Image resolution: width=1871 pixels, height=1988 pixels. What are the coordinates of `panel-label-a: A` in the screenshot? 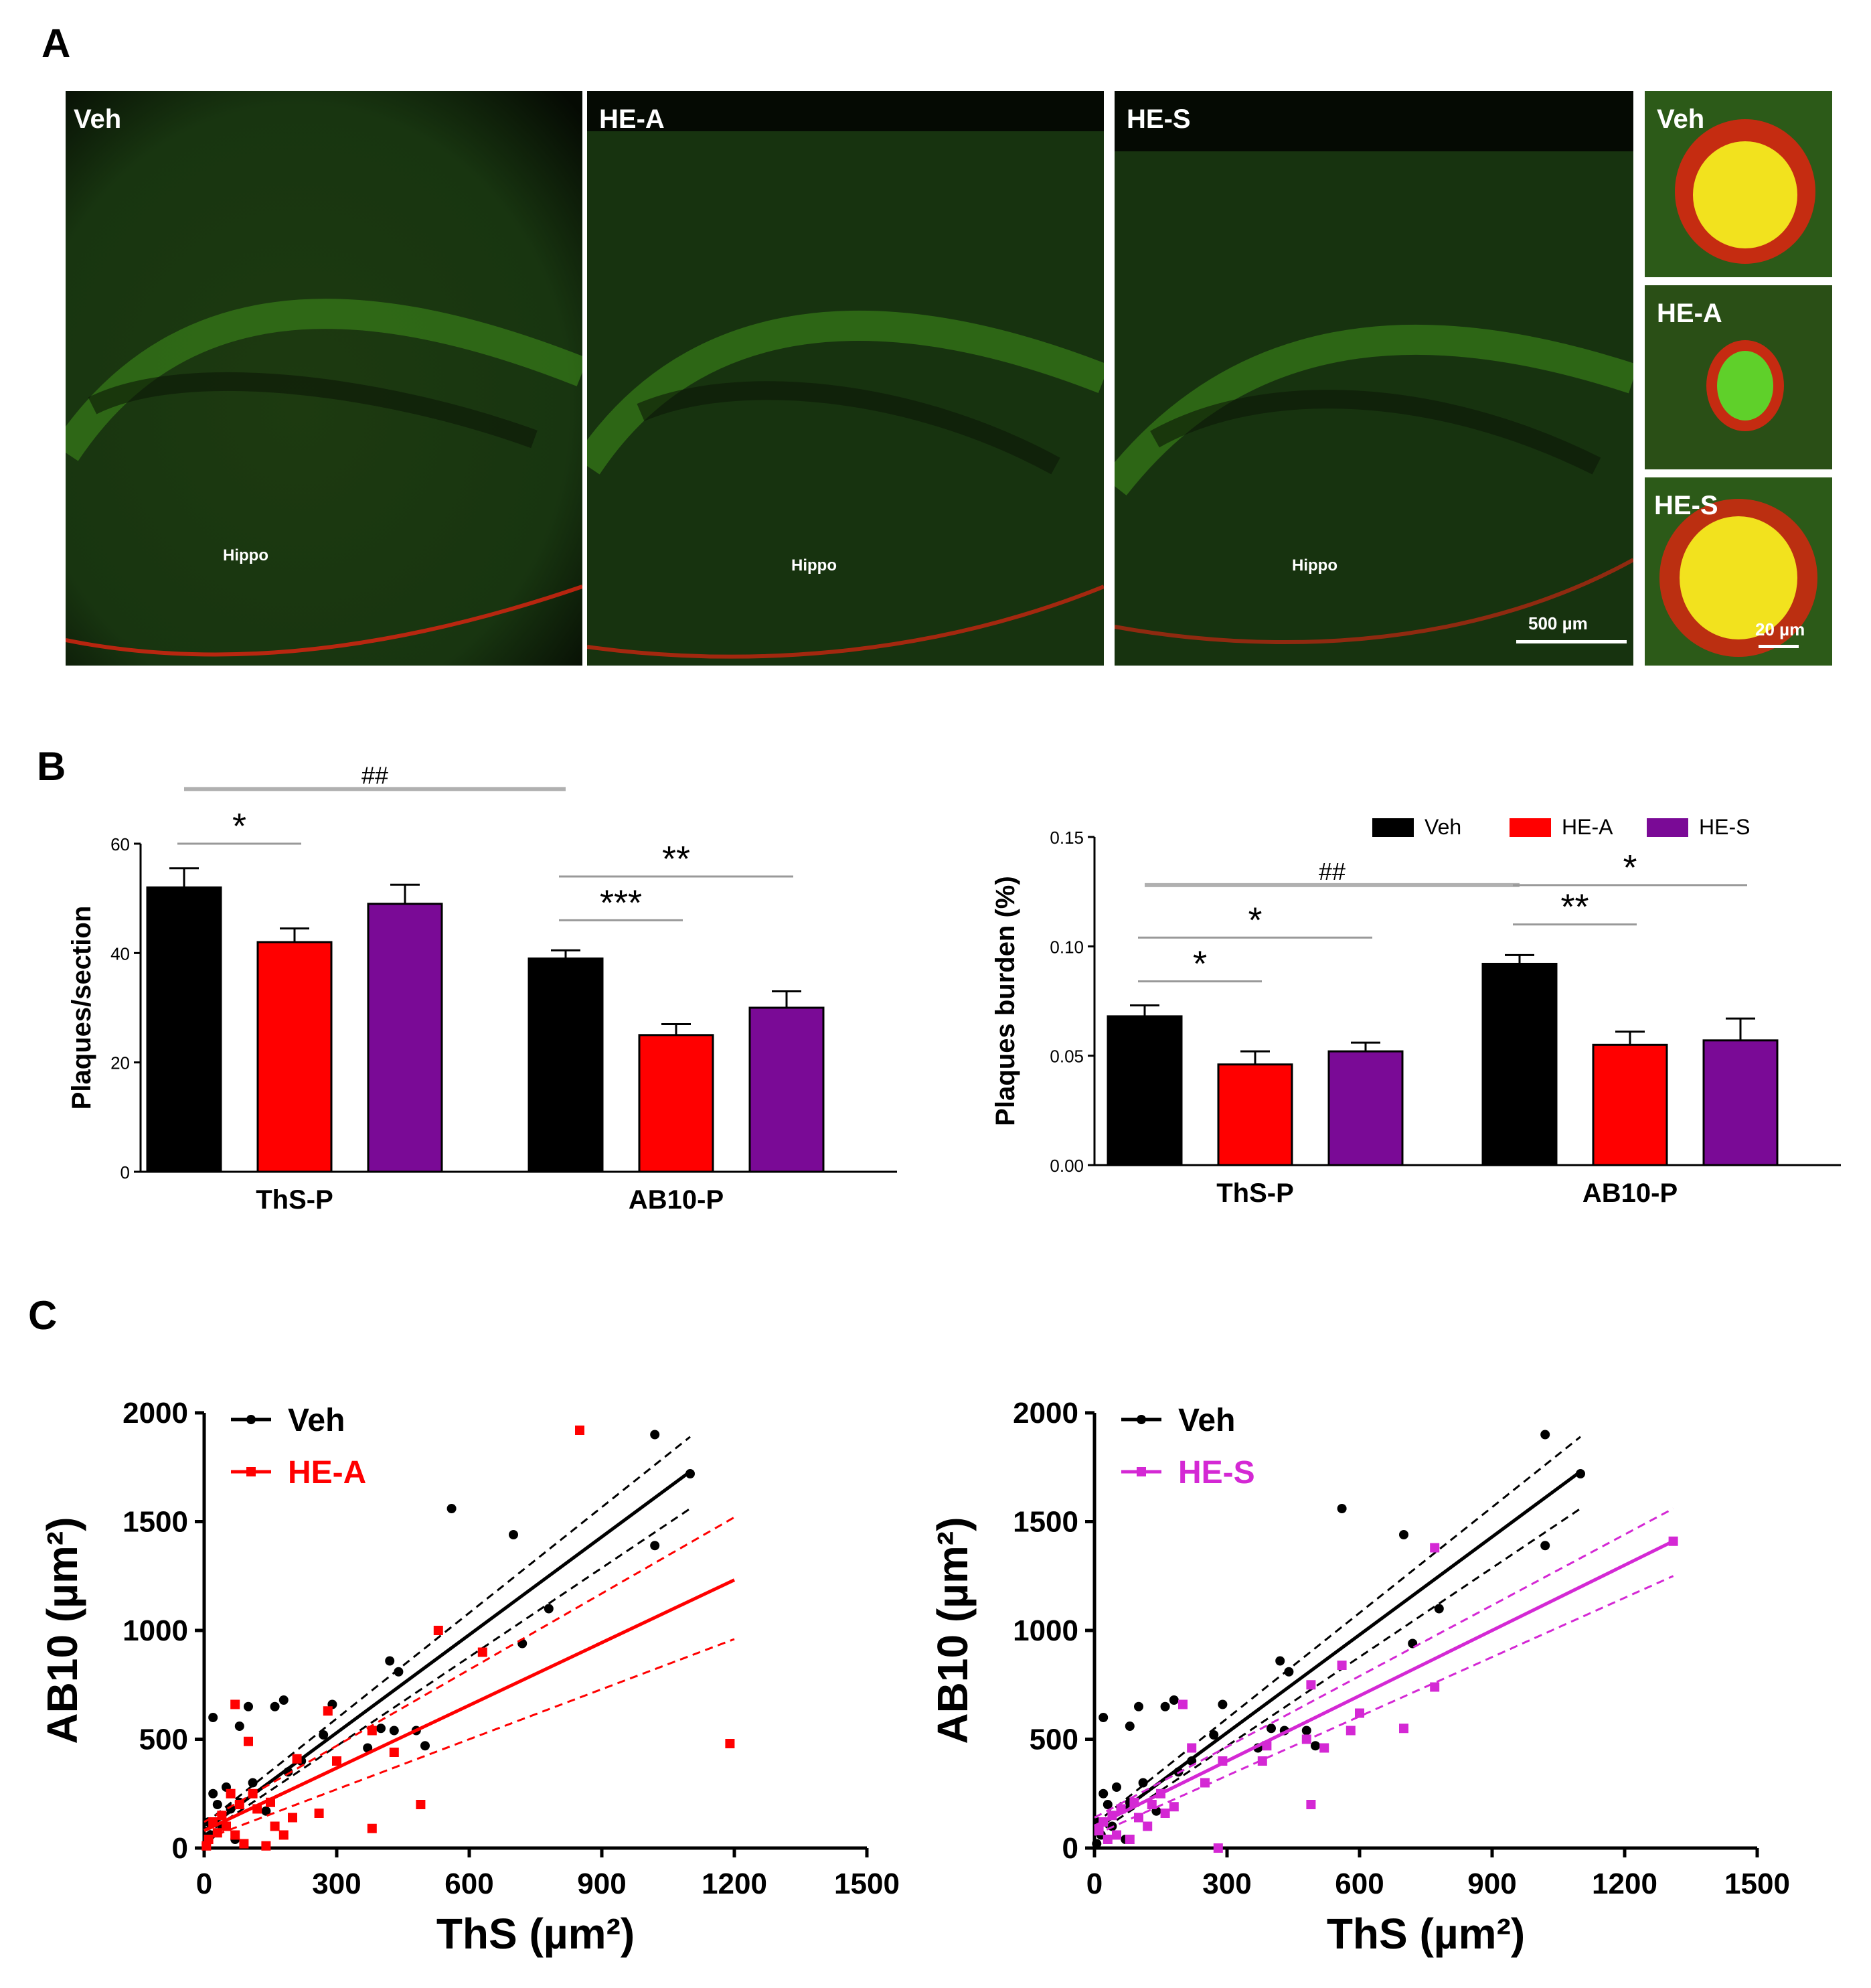 It's located at (56, 43).